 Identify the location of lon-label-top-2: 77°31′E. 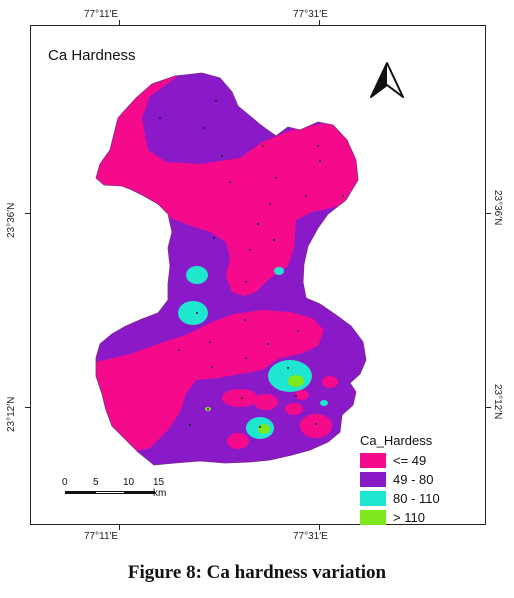
(310, 14).